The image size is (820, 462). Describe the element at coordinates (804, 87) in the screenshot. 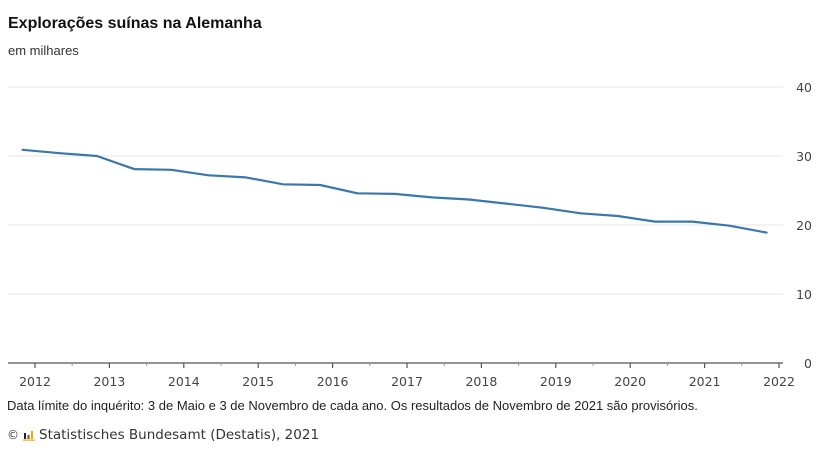

I see `y-tick-label: 40` at that location.